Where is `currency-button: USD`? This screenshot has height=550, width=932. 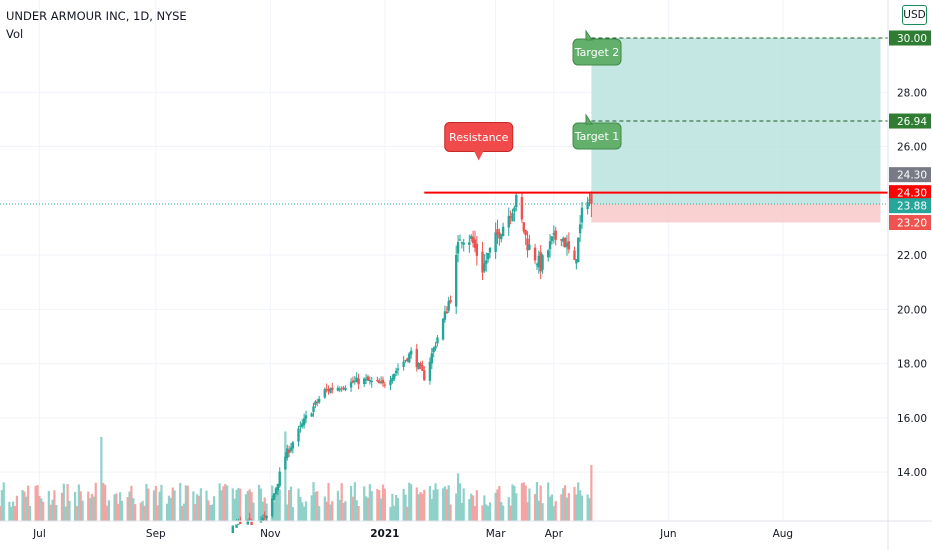
currency-button: USD is located at coordinates (914, 15).